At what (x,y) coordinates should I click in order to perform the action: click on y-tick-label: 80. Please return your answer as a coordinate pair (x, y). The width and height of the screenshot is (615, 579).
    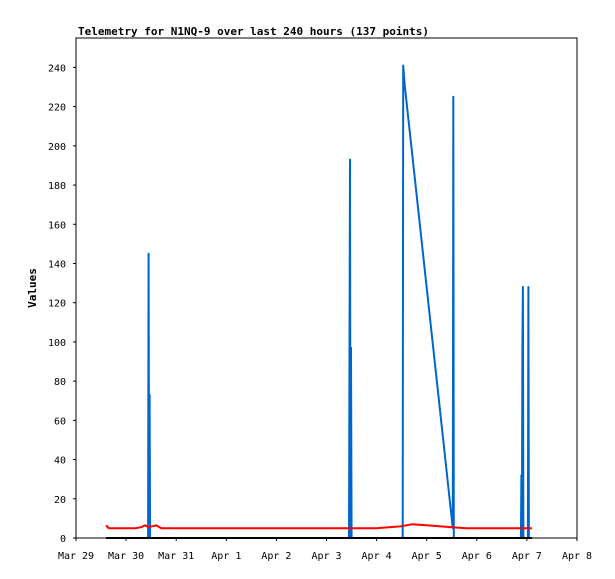
    Looking at the image, I should click on (60, 382).